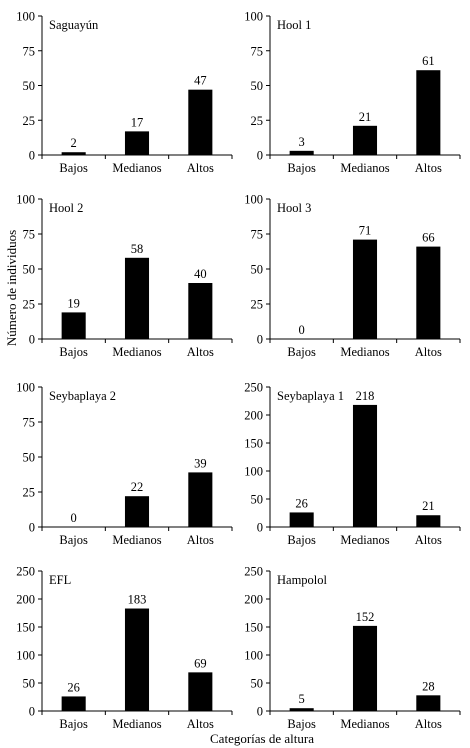 This screenshot has width=470, height=748. I want to click on data-label: 26, so click(301, 503).